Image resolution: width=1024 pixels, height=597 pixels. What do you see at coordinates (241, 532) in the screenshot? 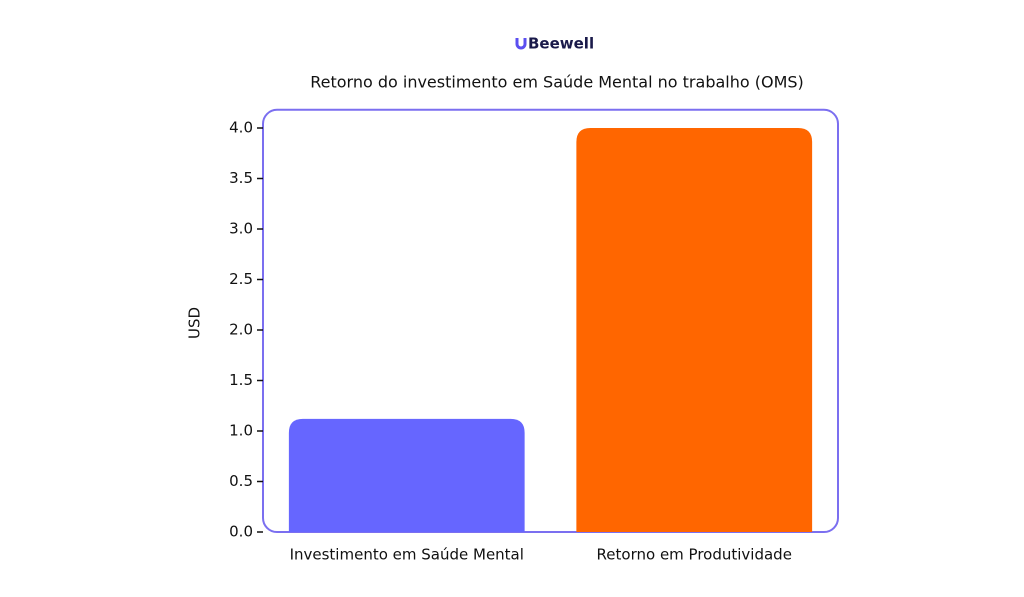
I see `y-tick-label: 0.0` at bounding box center [241, 532].